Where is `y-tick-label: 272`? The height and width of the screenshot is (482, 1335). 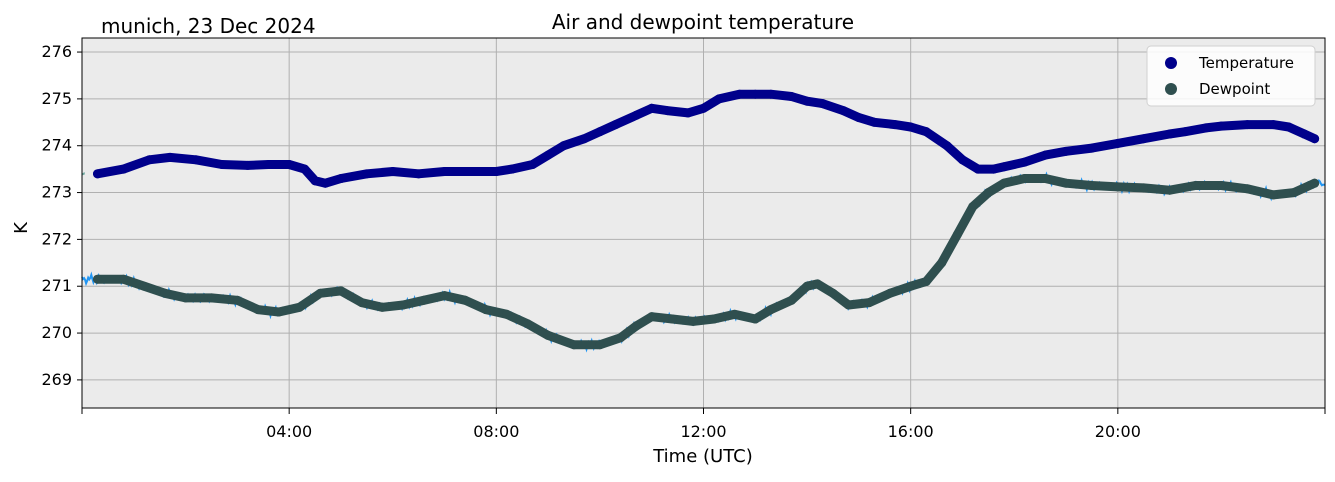 y-tick-label: 272 is located at coordinates (56, 238).